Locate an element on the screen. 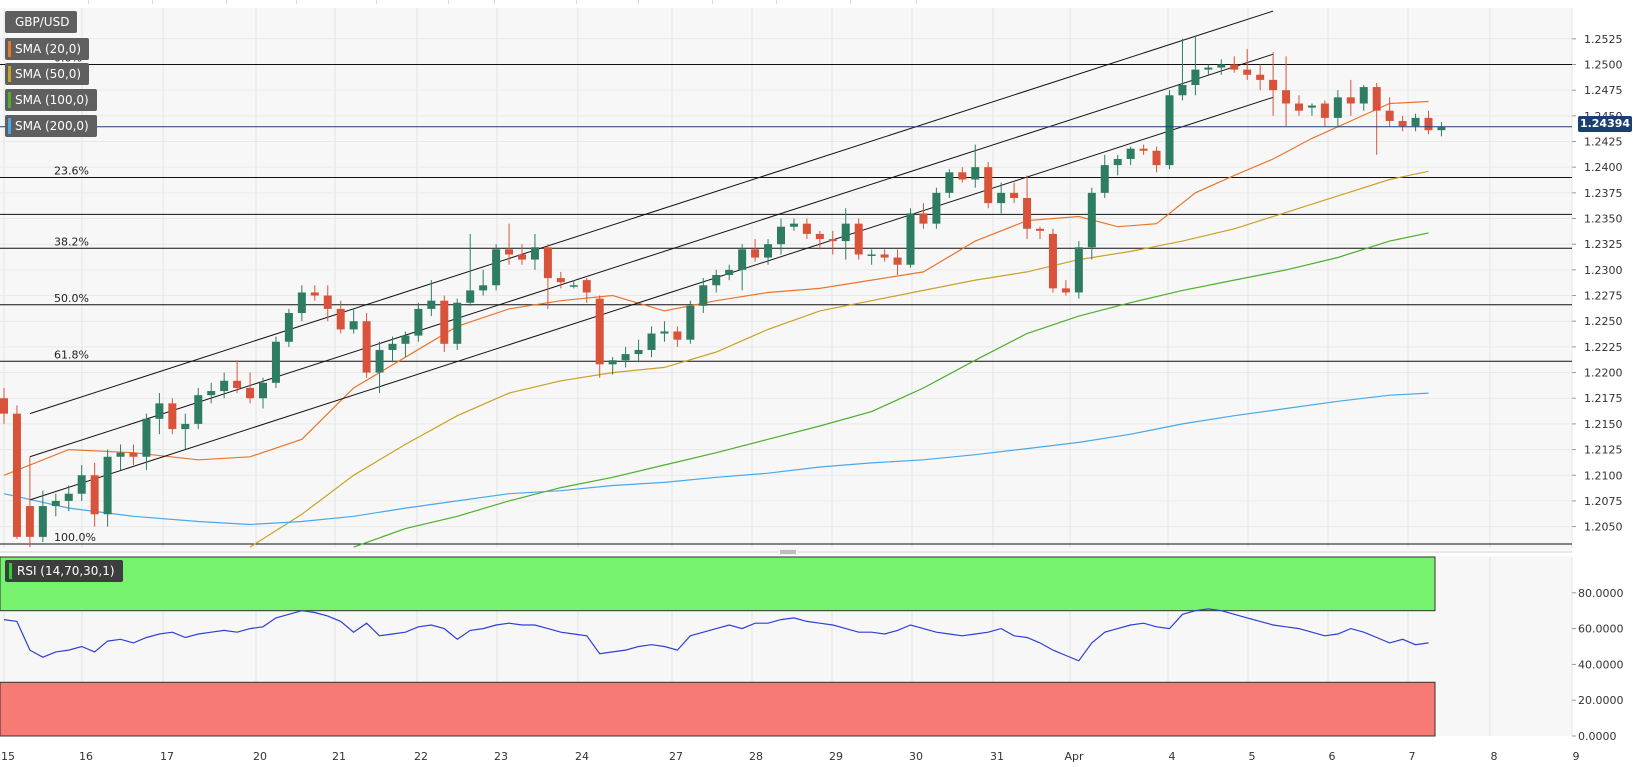 The image size is (1633, 767). time-tick-label: 6 is located at coordinates (1332, 756).